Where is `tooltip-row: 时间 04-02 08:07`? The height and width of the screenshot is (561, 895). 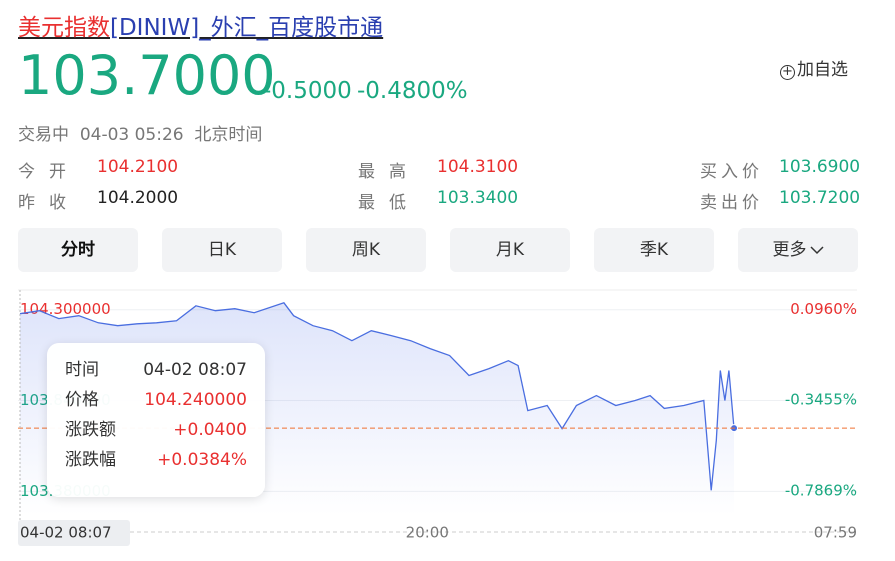
tooltip-row: 时间 04-02 08:07 is located at coordinates (156, 370).